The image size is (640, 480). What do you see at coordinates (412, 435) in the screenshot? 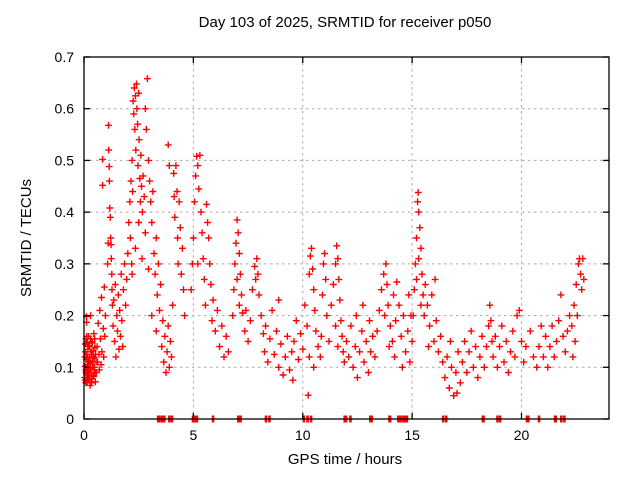
I see `x-tick-label: 15` at bounding box center [412, 435].